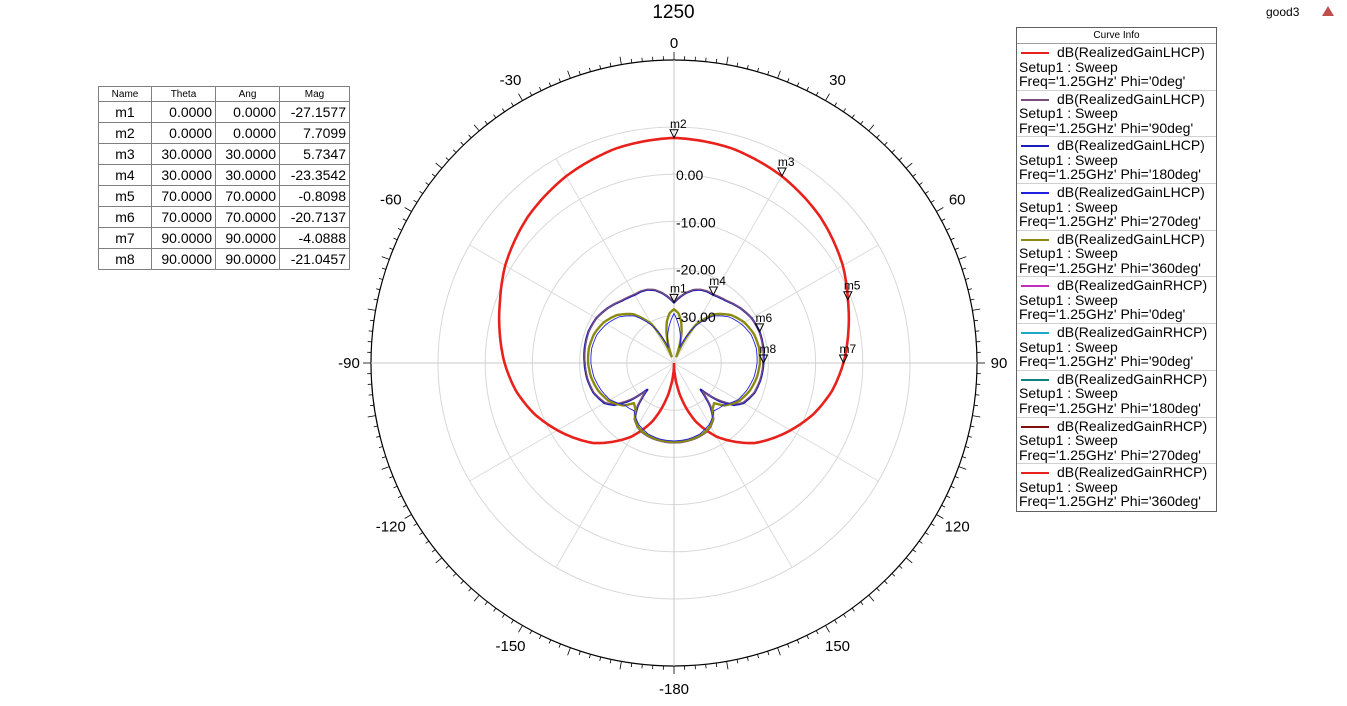  What do you see at coordinates (224, 238) in the screenshot?
I see `table-row: m7 90.0000 90.0000 -4.0888` at bounding box center [224, 238].